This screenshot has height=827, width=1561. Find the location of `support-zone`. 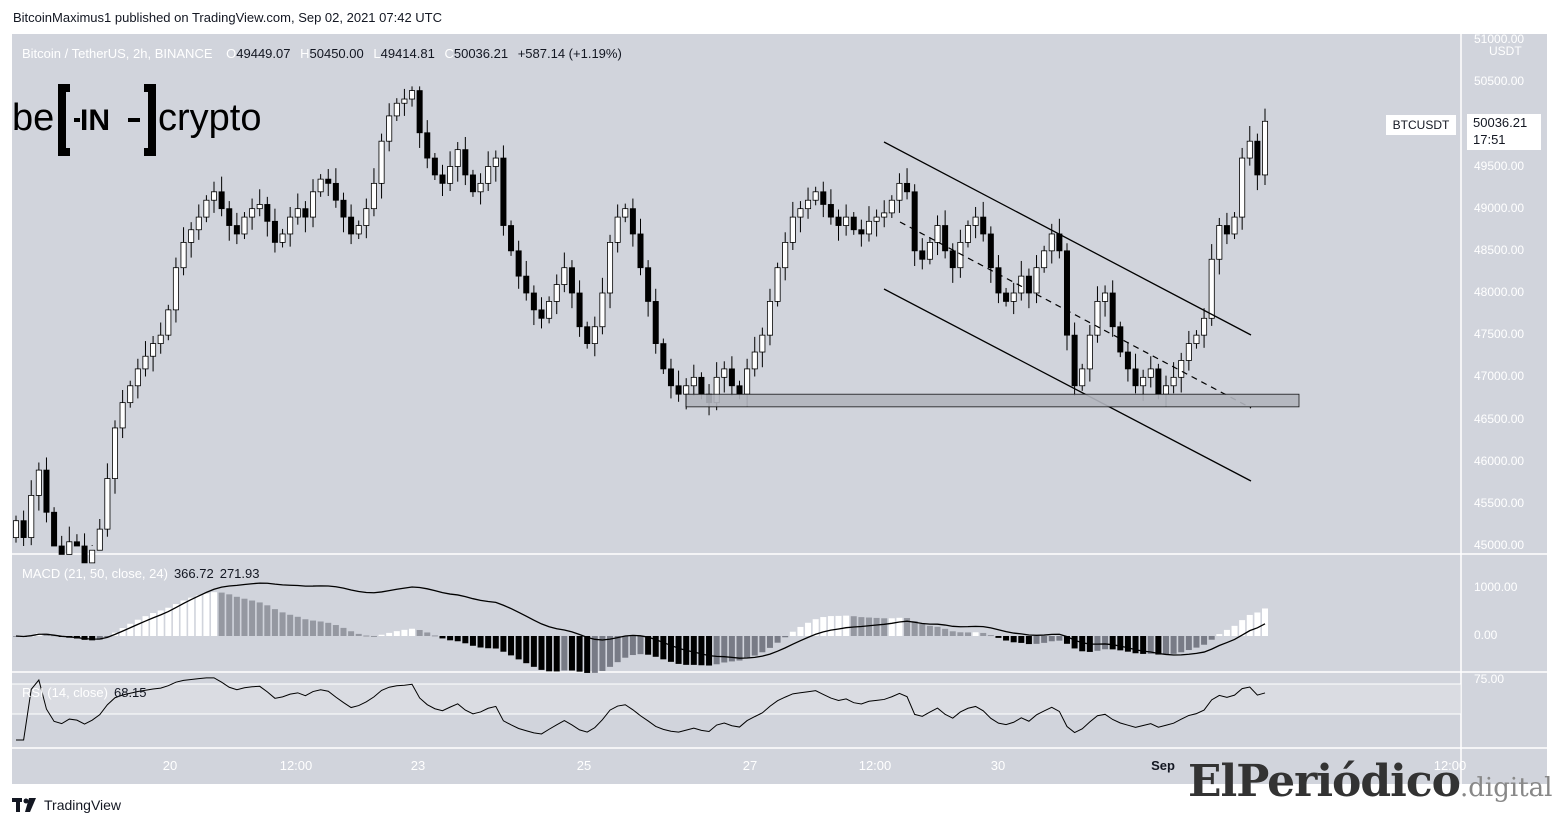

support-zone is located at coordinates (992, 400).